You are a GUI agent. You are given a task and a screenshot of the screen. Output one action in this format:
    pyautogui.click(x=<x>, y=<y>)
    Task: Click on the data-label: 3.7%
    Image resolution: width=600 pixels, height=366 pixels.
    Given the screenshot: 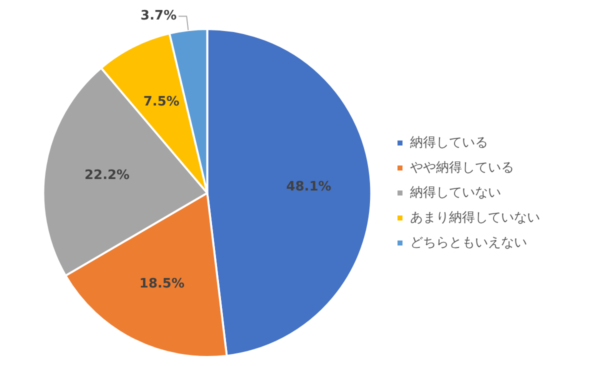 What is the action you would take?
    pyautogui.click(x=158, y=16)
    